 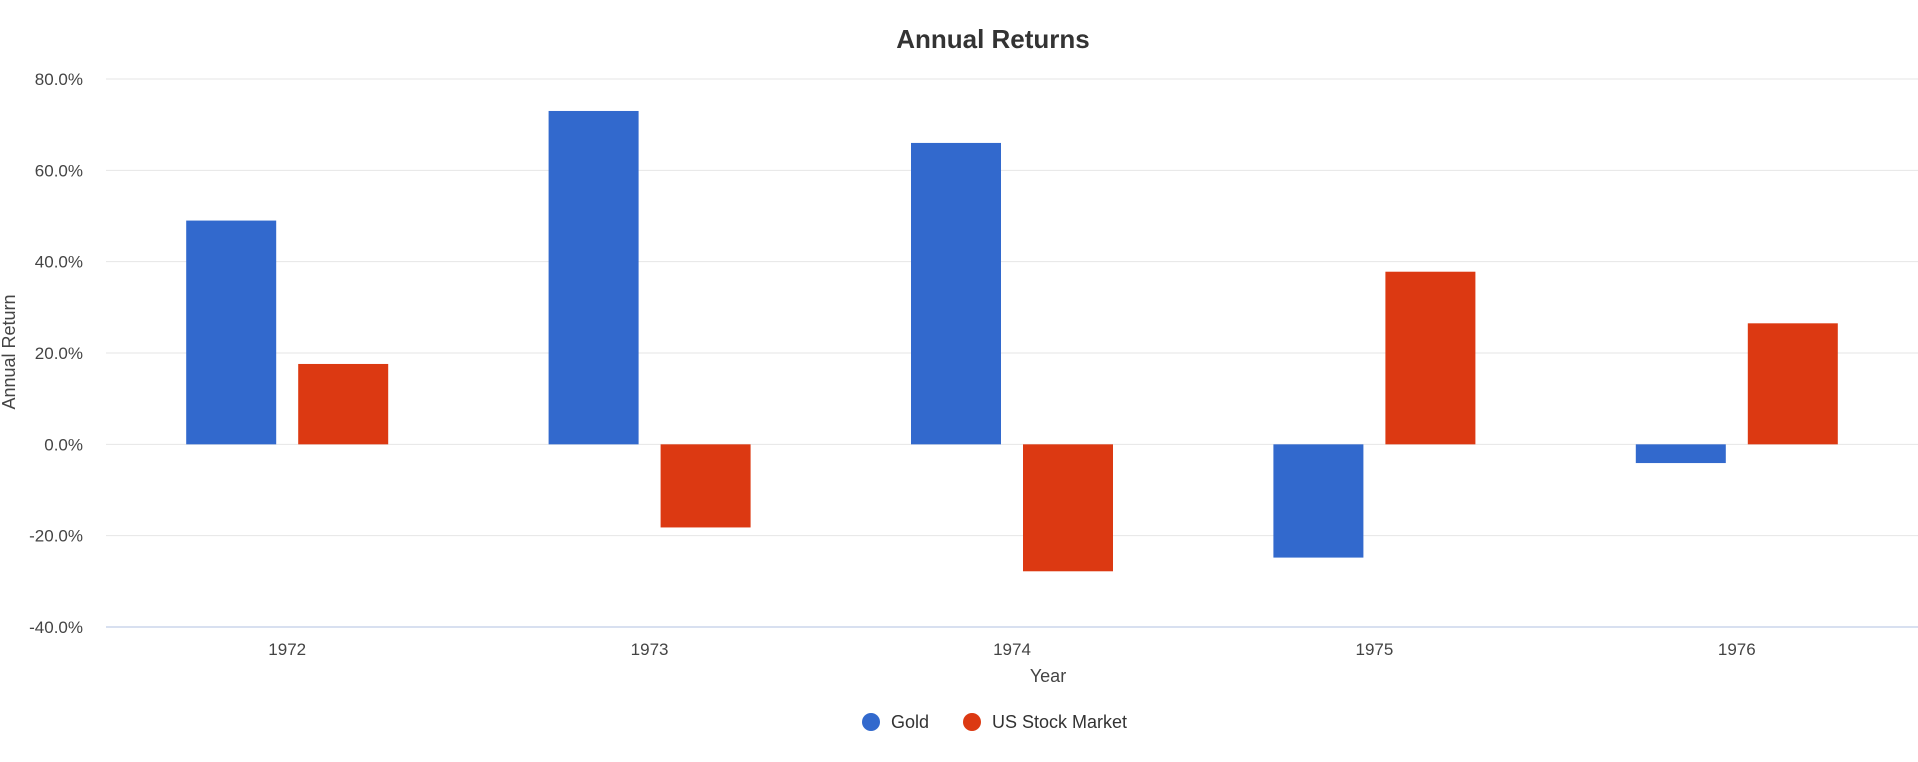 What do you see at coordinates (59, 353) in the screenshot?
I see `y-tick-label: 20.0%` at bounding box center [59, 353].